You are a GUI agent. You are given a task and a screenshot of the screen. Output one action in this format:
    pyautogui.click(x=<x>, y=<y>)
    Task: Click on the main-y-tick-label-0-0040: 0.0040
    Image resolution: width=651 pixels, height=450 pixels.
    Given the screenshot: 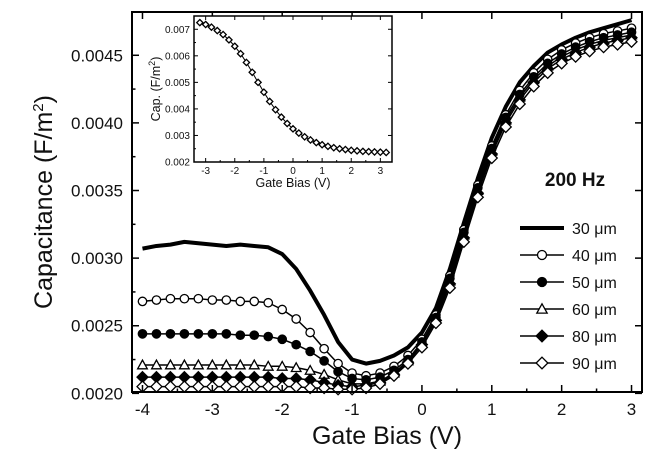 What is the action you would take?
    pyautogui.click(x=97, y=123)
    